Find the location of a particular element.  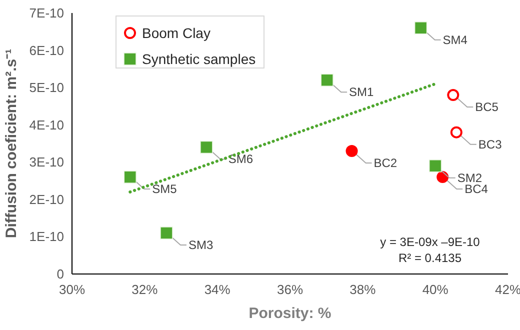

x-tick-label: 40% is located at coordinates (435, 289).